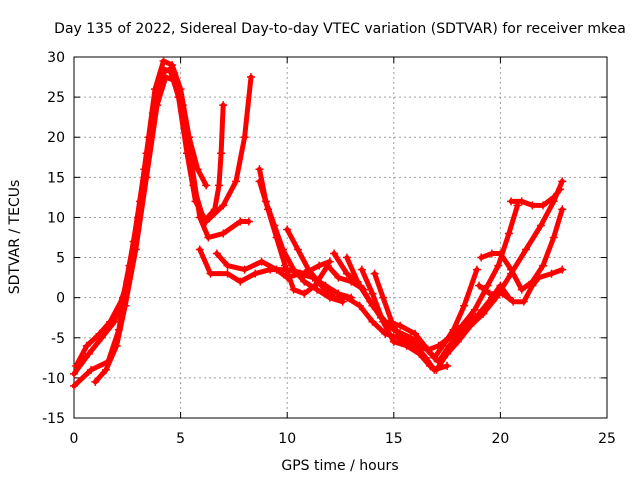 The image size is (640, 480). I want to click on x-tick-label: 25, so click(607, 439).